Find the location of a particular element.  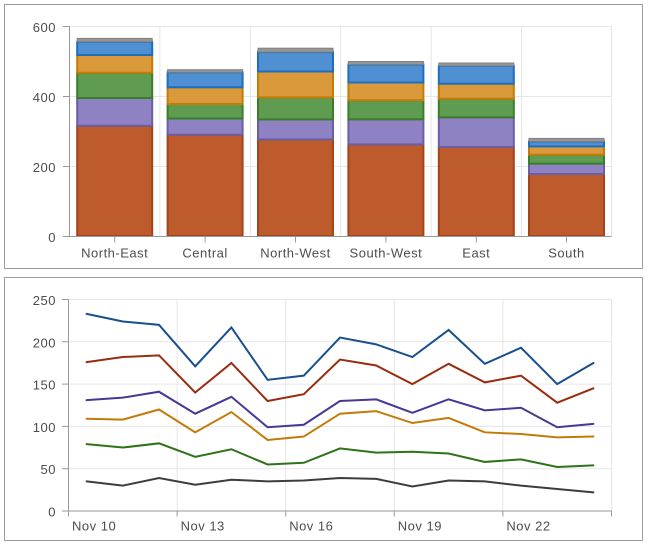

svg-text: Nov 16 is located at coordinates (311, 526).